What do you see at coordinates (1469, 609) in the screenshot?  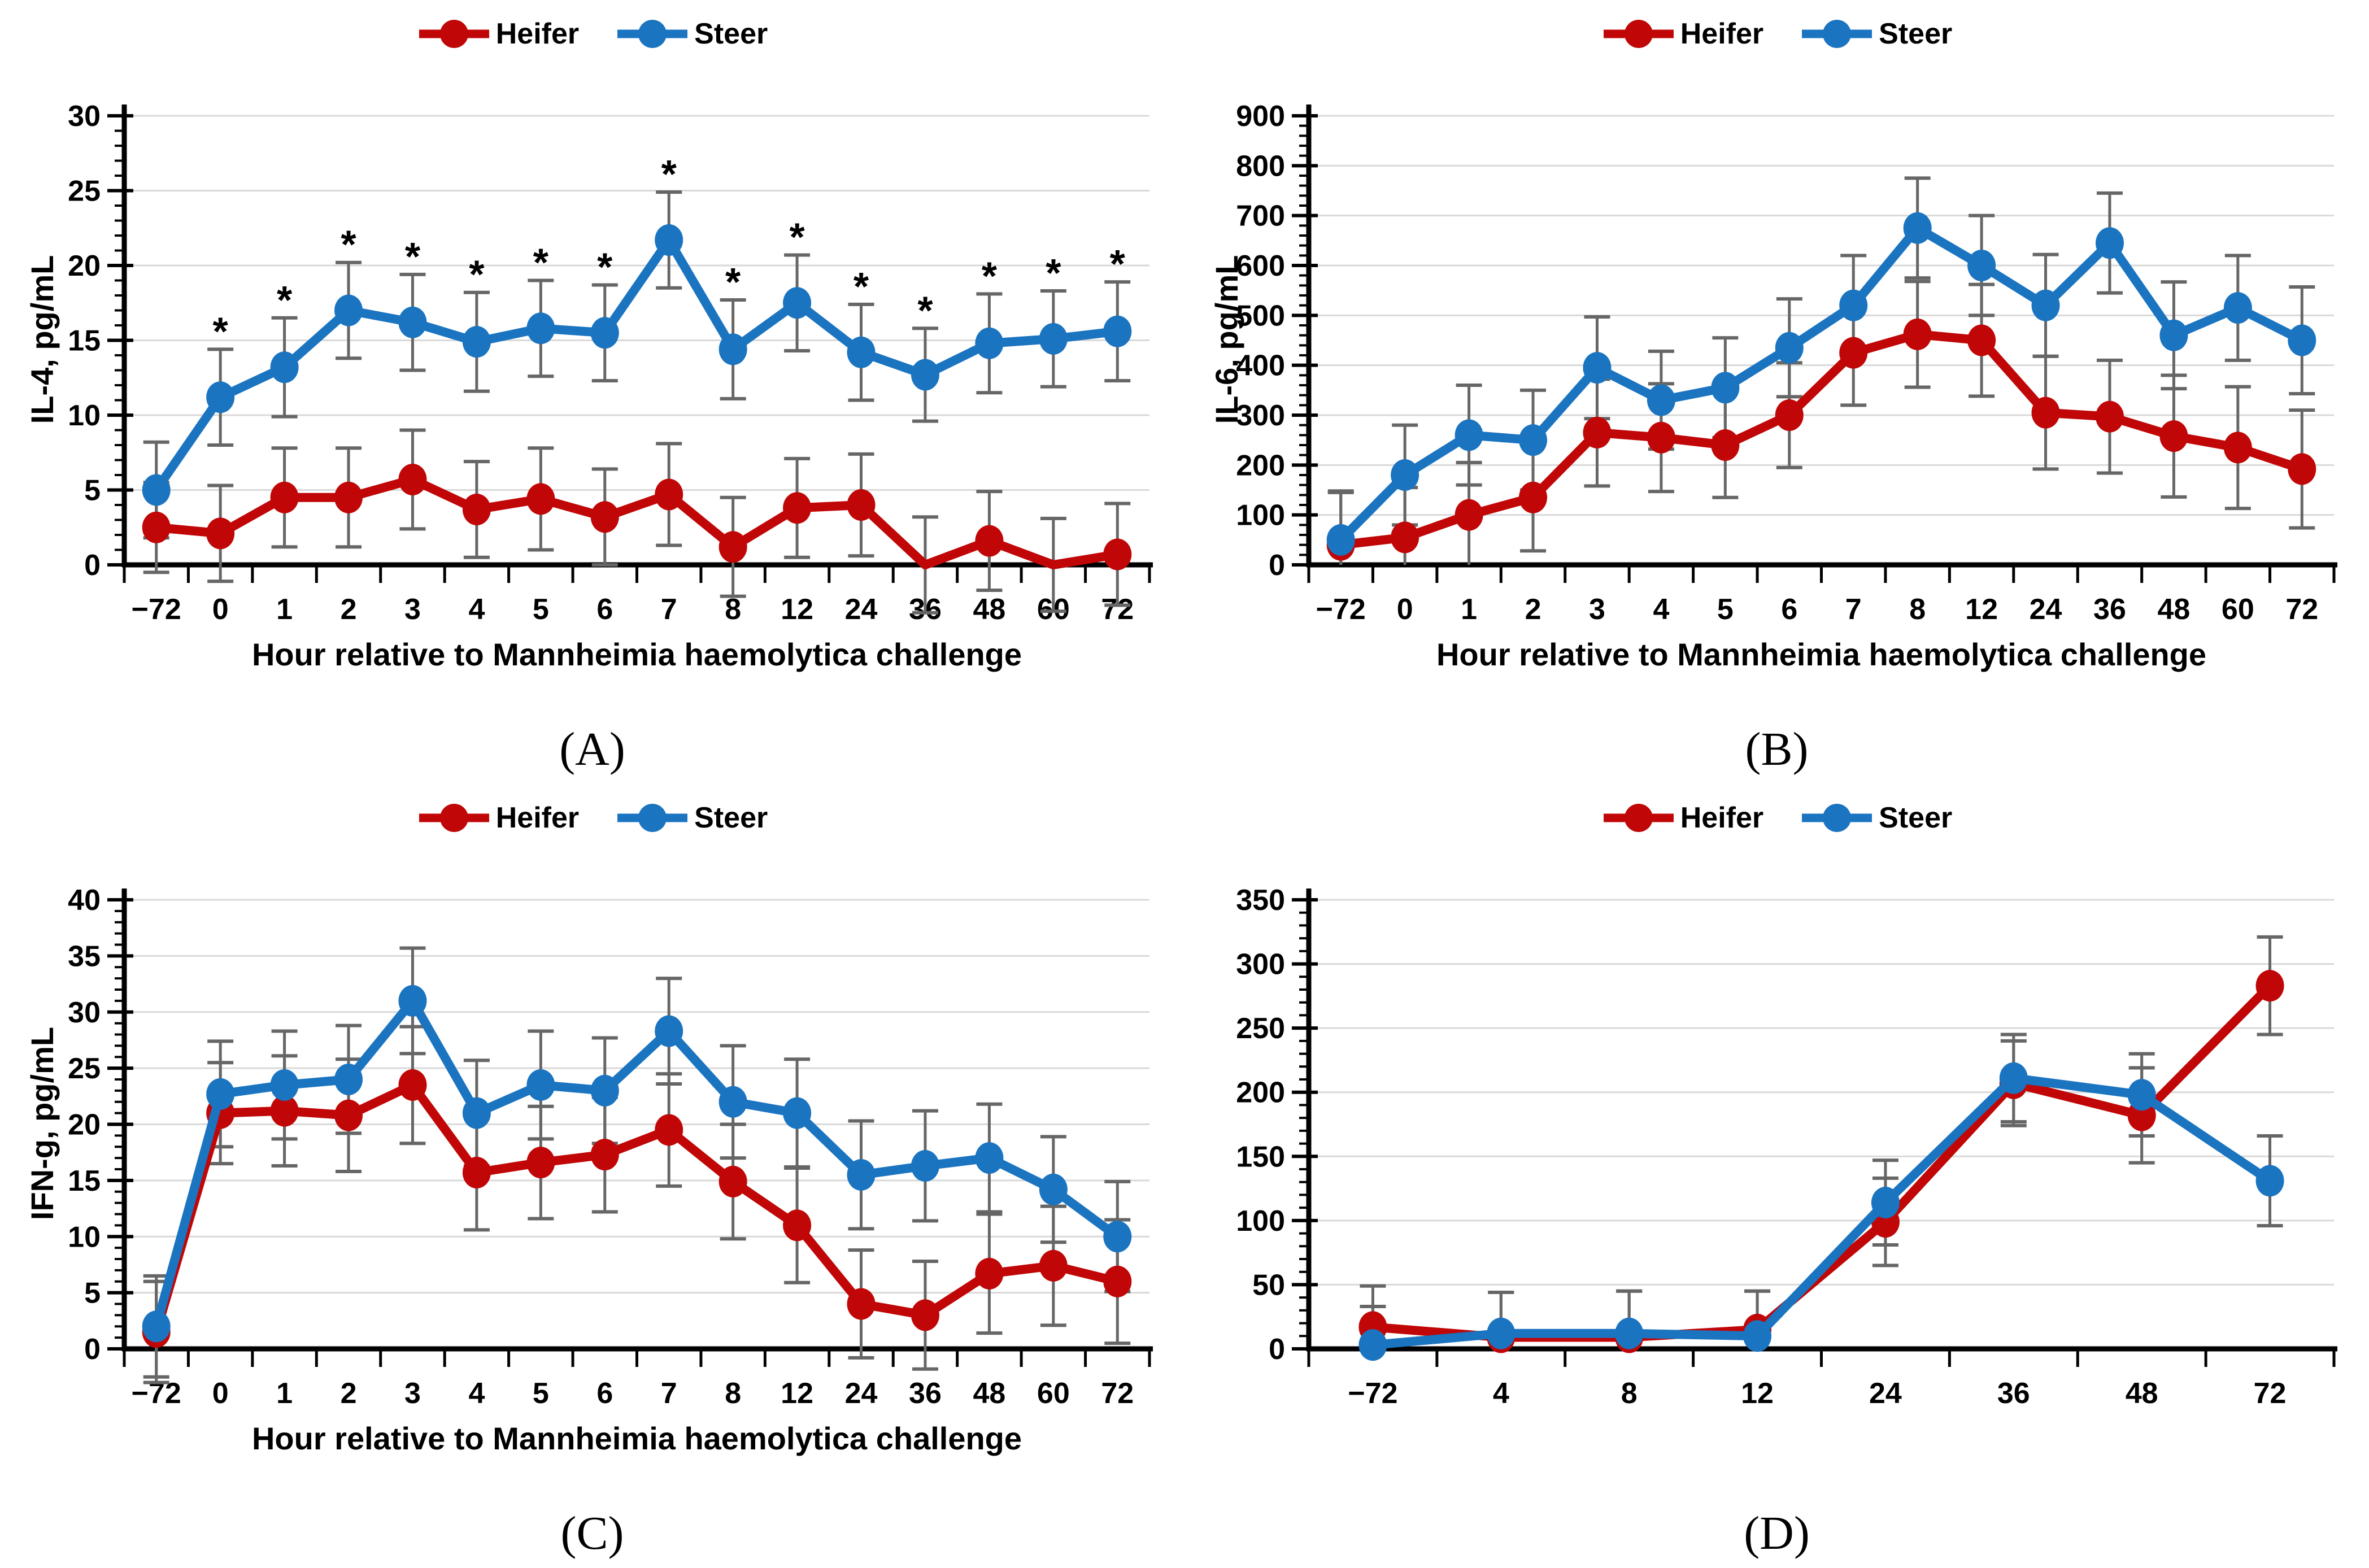 I see `svg-text: 1` at bounding box center [1469, 609].